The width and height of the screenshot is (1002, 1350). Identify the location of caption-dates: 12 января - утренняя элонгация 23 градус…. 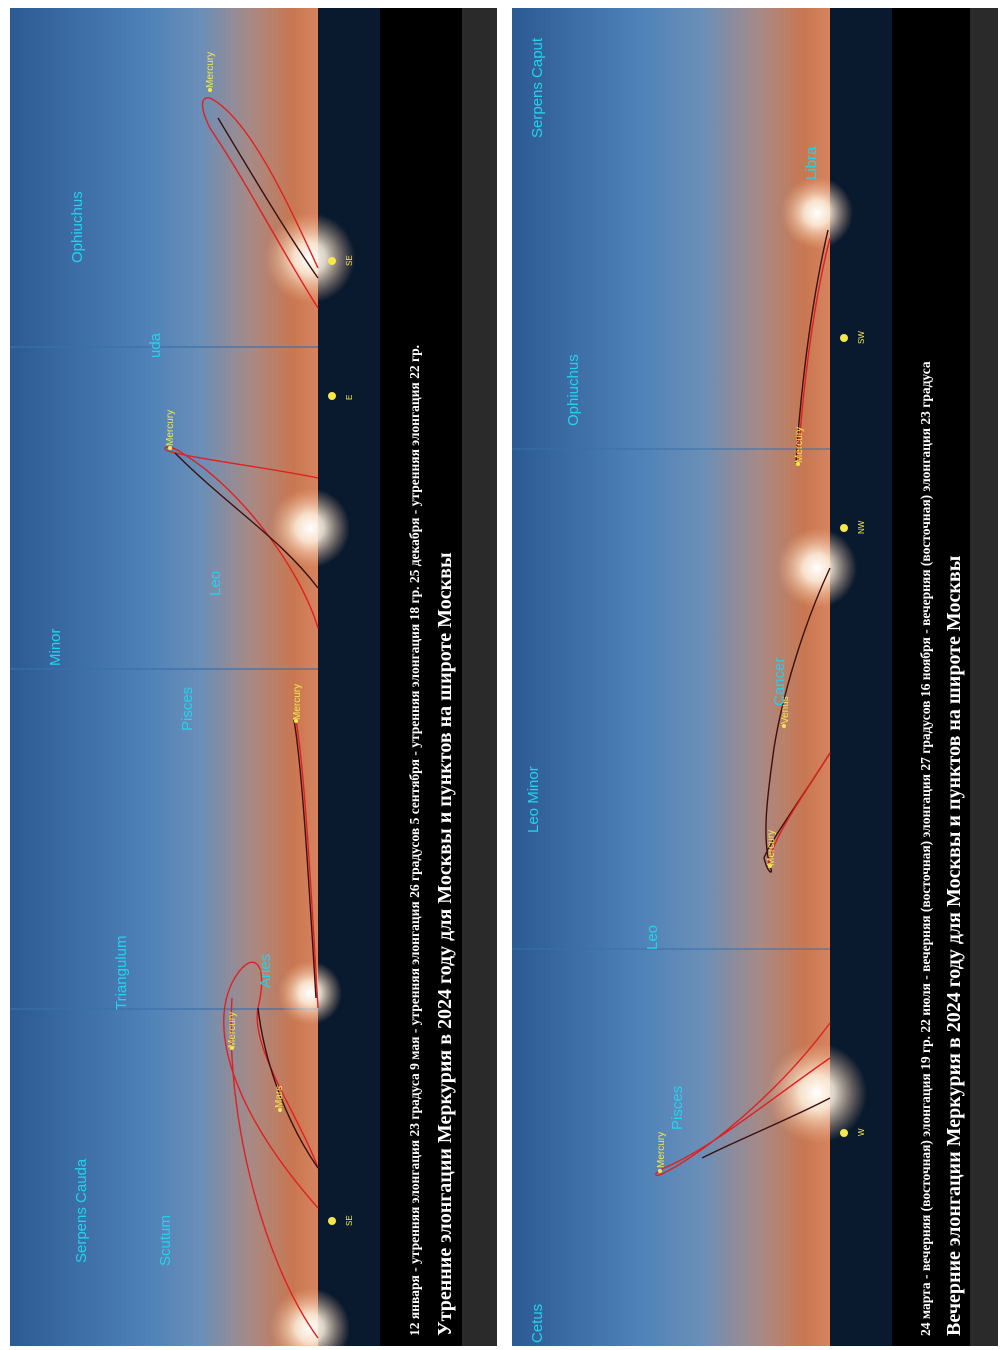
(414, 840).